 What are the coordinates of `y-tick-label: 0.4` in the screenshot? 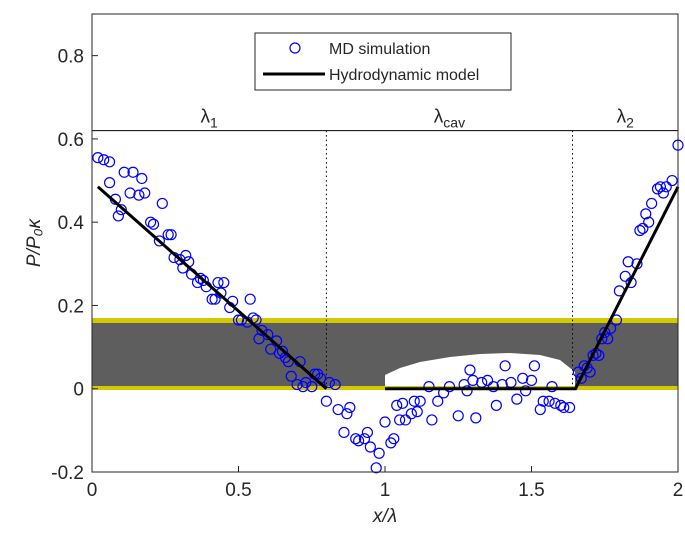 It's located at (71, 223).